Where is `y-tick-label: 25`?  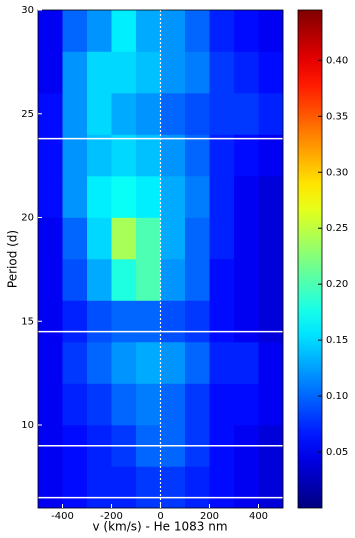 y-tick-label: 25 is located at coordinates (27, 114).